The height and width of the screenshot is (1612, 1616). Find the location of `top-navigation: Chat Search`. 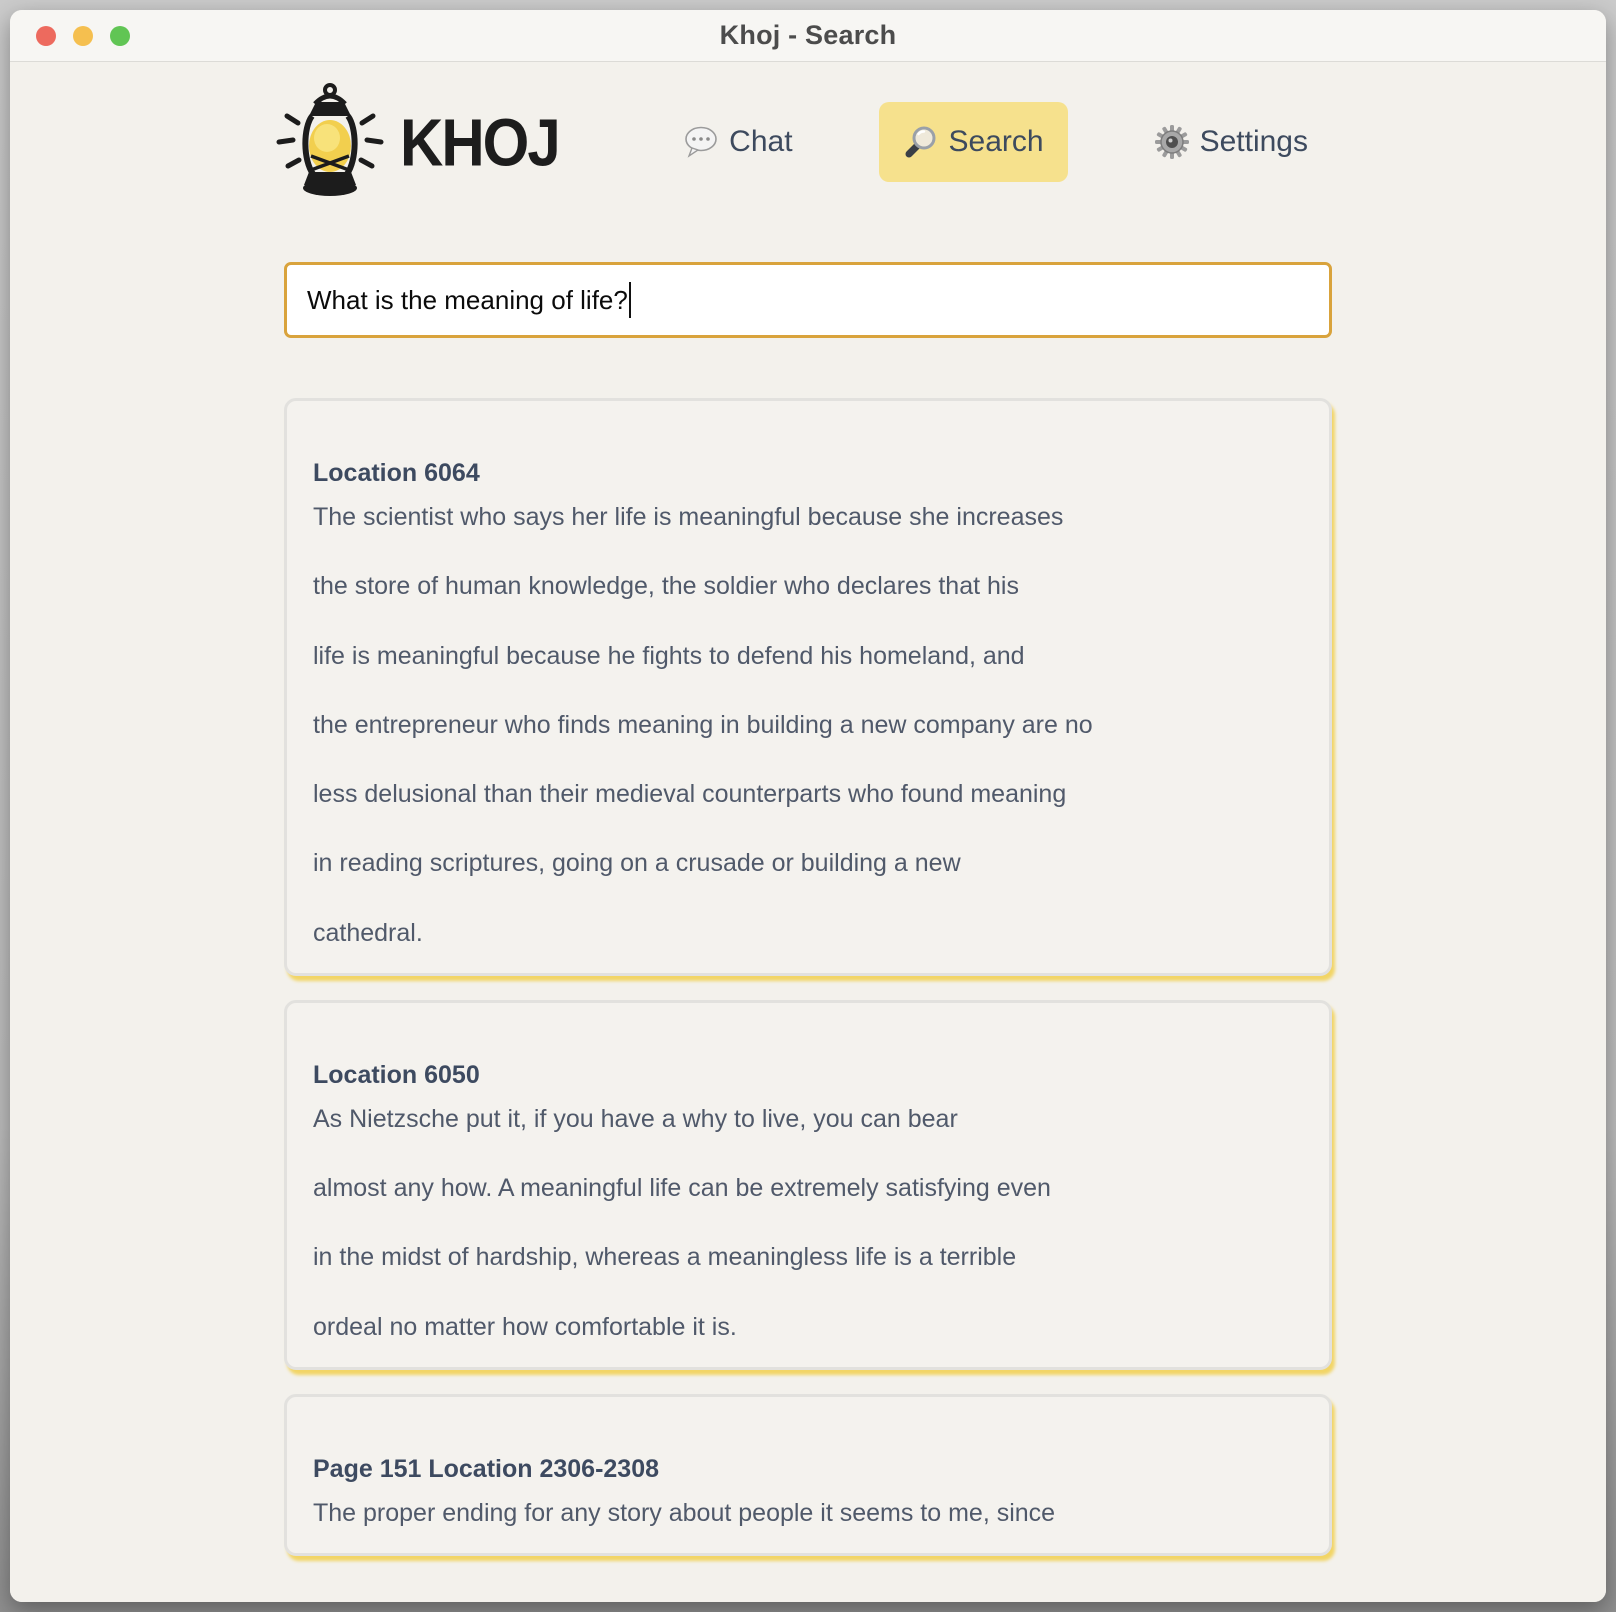

top-navigation: Chat Search is located at coordinates (995, 142).